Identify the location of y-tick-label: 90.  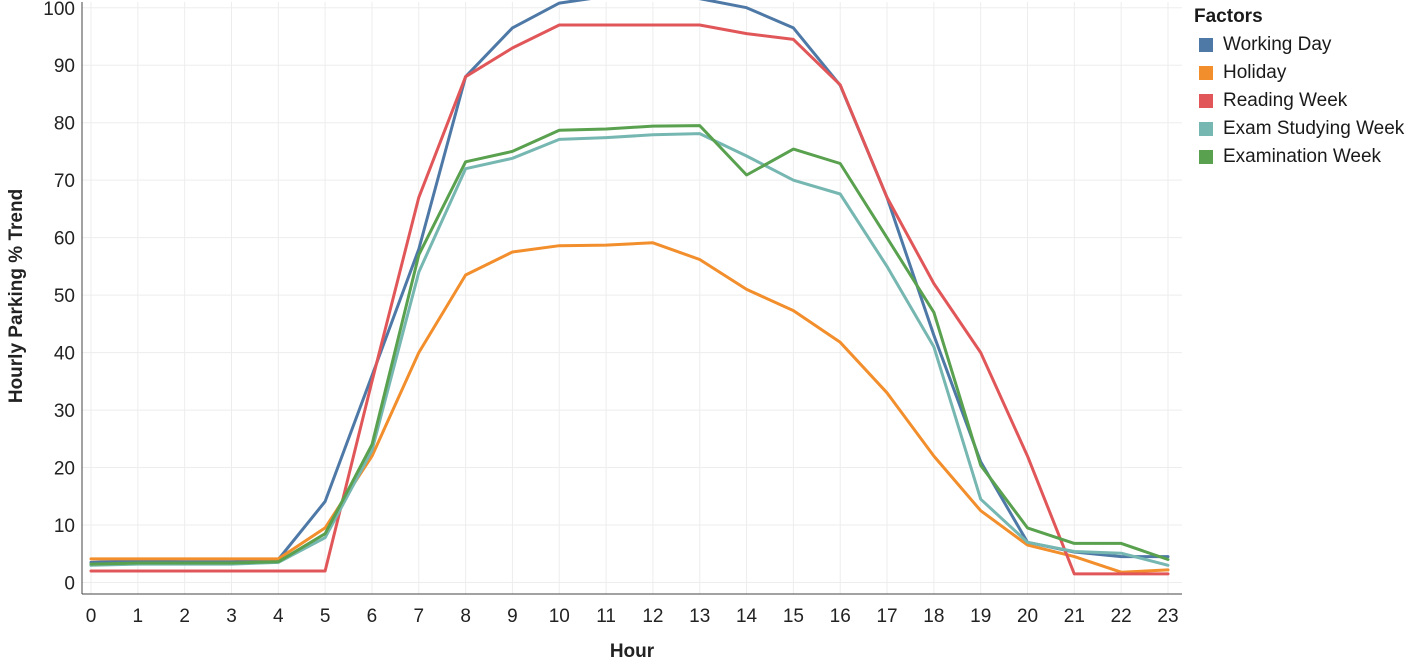
(64, 66).